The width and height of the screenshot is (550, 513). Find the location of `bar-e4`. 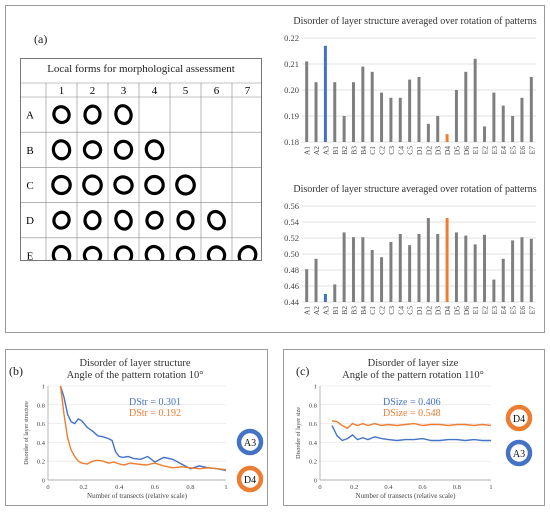

bar-e4 is located at coordinates (503, 123).